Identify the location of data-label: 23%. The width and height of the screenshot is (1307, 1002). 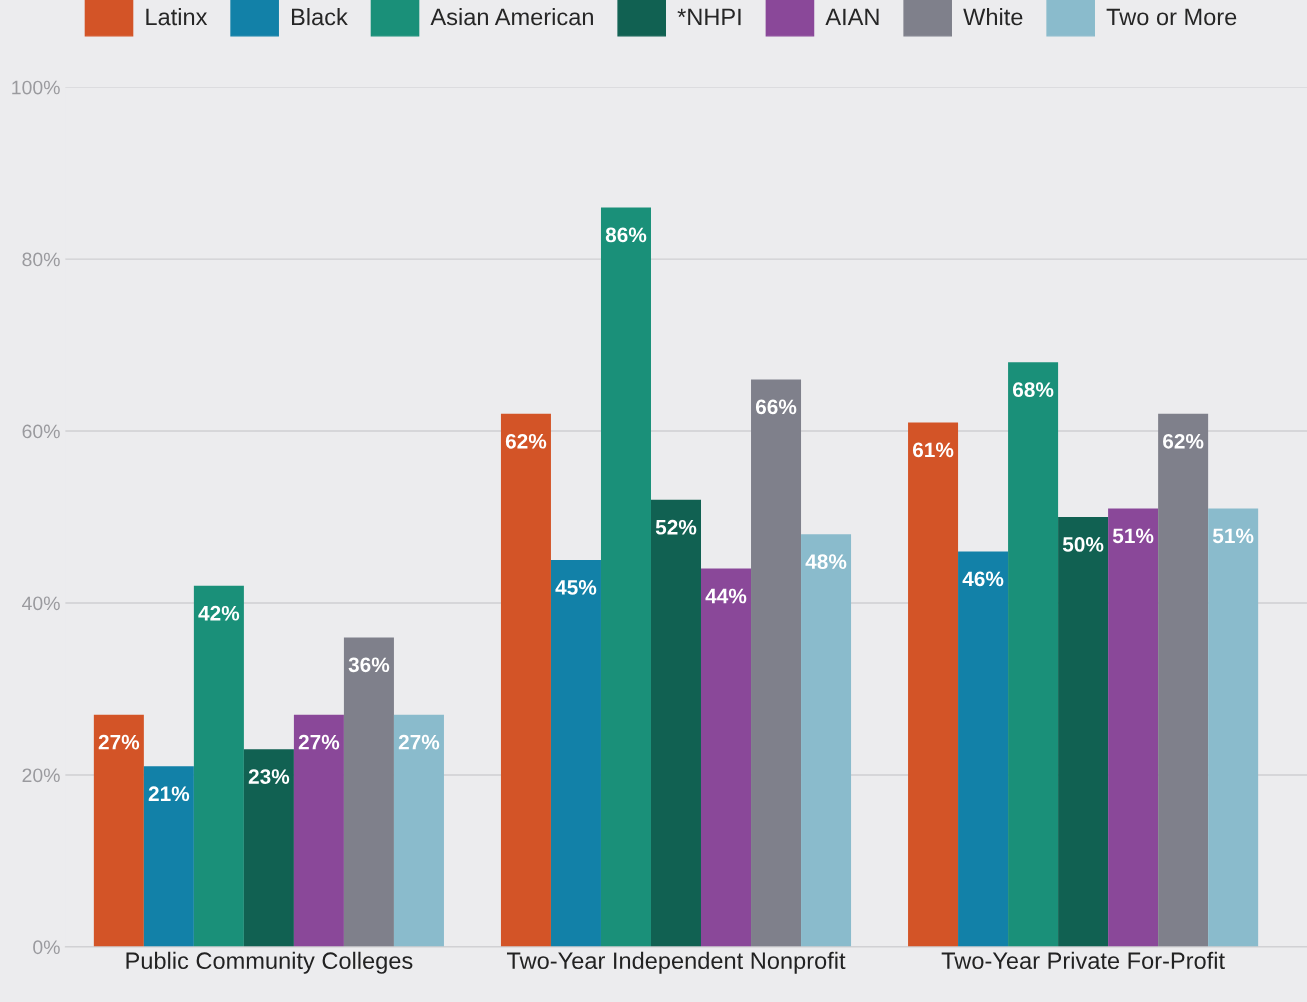
(269, 776).